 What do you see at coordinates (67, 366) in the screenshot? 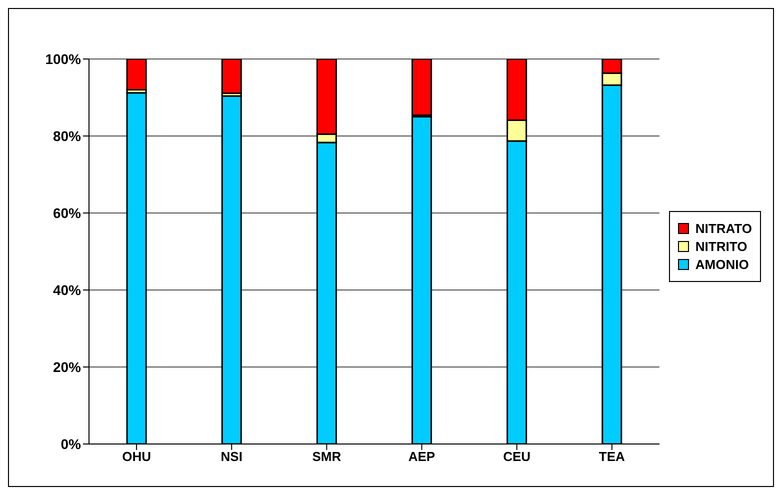
I see `y-tick-label: 20%` at bounding box center [67, 366].